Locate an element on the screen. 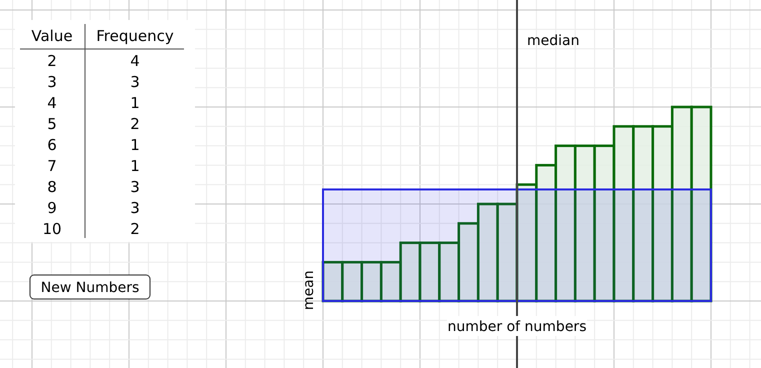 The height and width of the screenshot is (368, 761). y-tick-label: 6 is located at coordinates (52, 145).